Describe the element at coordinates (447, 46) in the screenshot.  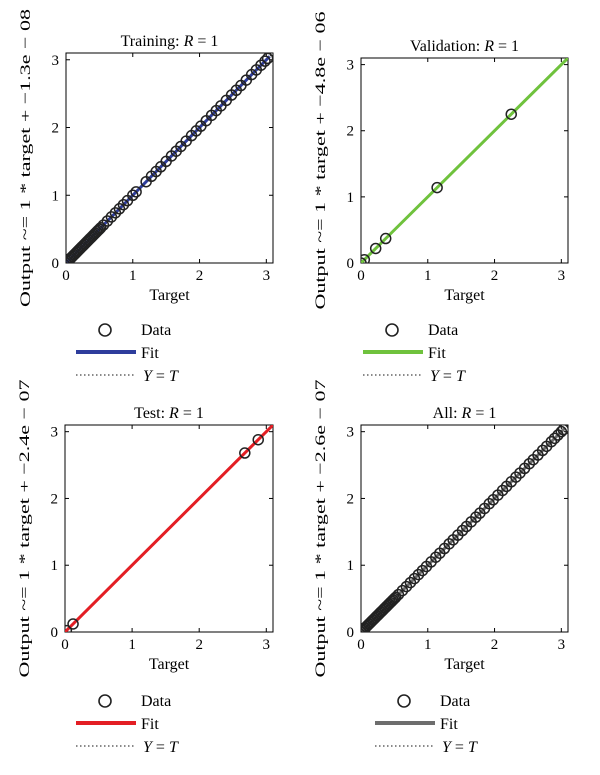
I see `title-prefix: Validation:` at that location.